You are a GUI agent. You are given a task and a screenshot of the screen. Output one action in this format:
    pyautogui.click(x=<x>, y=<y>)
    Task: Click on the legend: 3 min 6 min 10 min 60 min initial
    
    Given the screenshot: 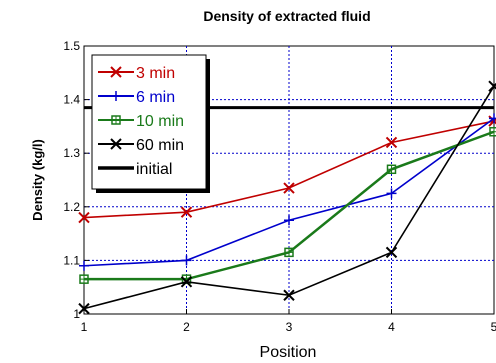 What is the action you would take?
    pyautogui.click(x=150, y=123)
    